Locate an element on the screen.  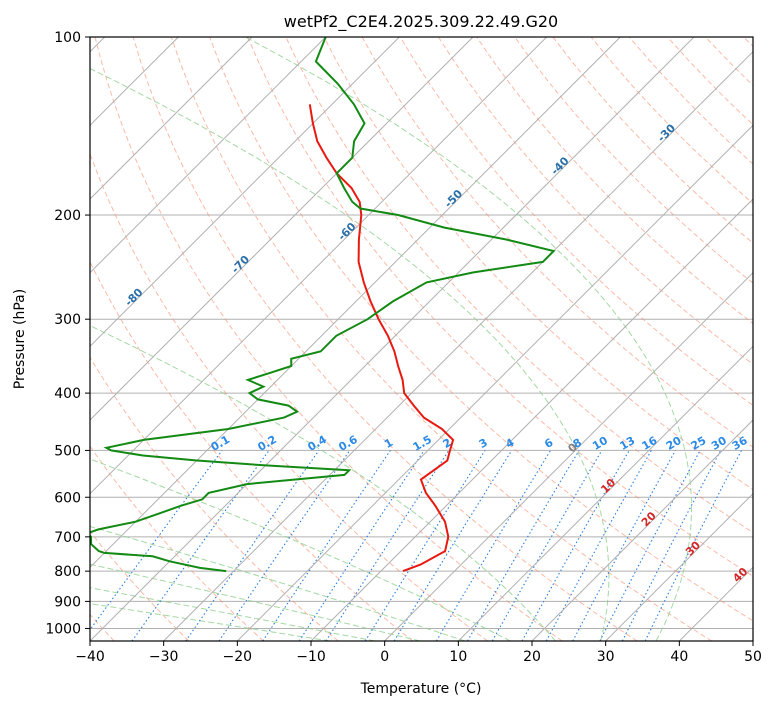
x-tick-label: −10 is located at coordinates (311, 657).